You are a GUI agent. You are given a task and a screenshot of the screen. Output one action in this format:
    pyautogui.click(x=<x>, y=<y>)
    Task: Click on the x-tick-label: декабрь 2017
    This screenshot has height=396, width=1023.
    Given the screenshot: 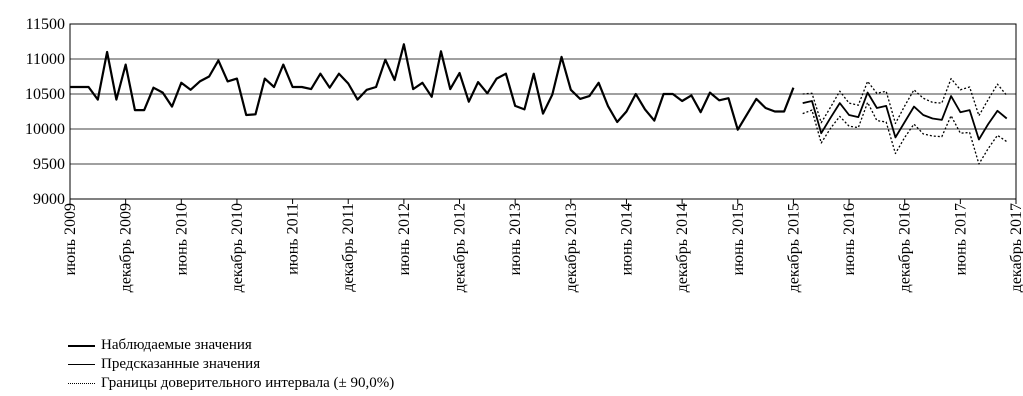 What is the action you would take?
    pyautogui.click(x=1015, y=247)
    